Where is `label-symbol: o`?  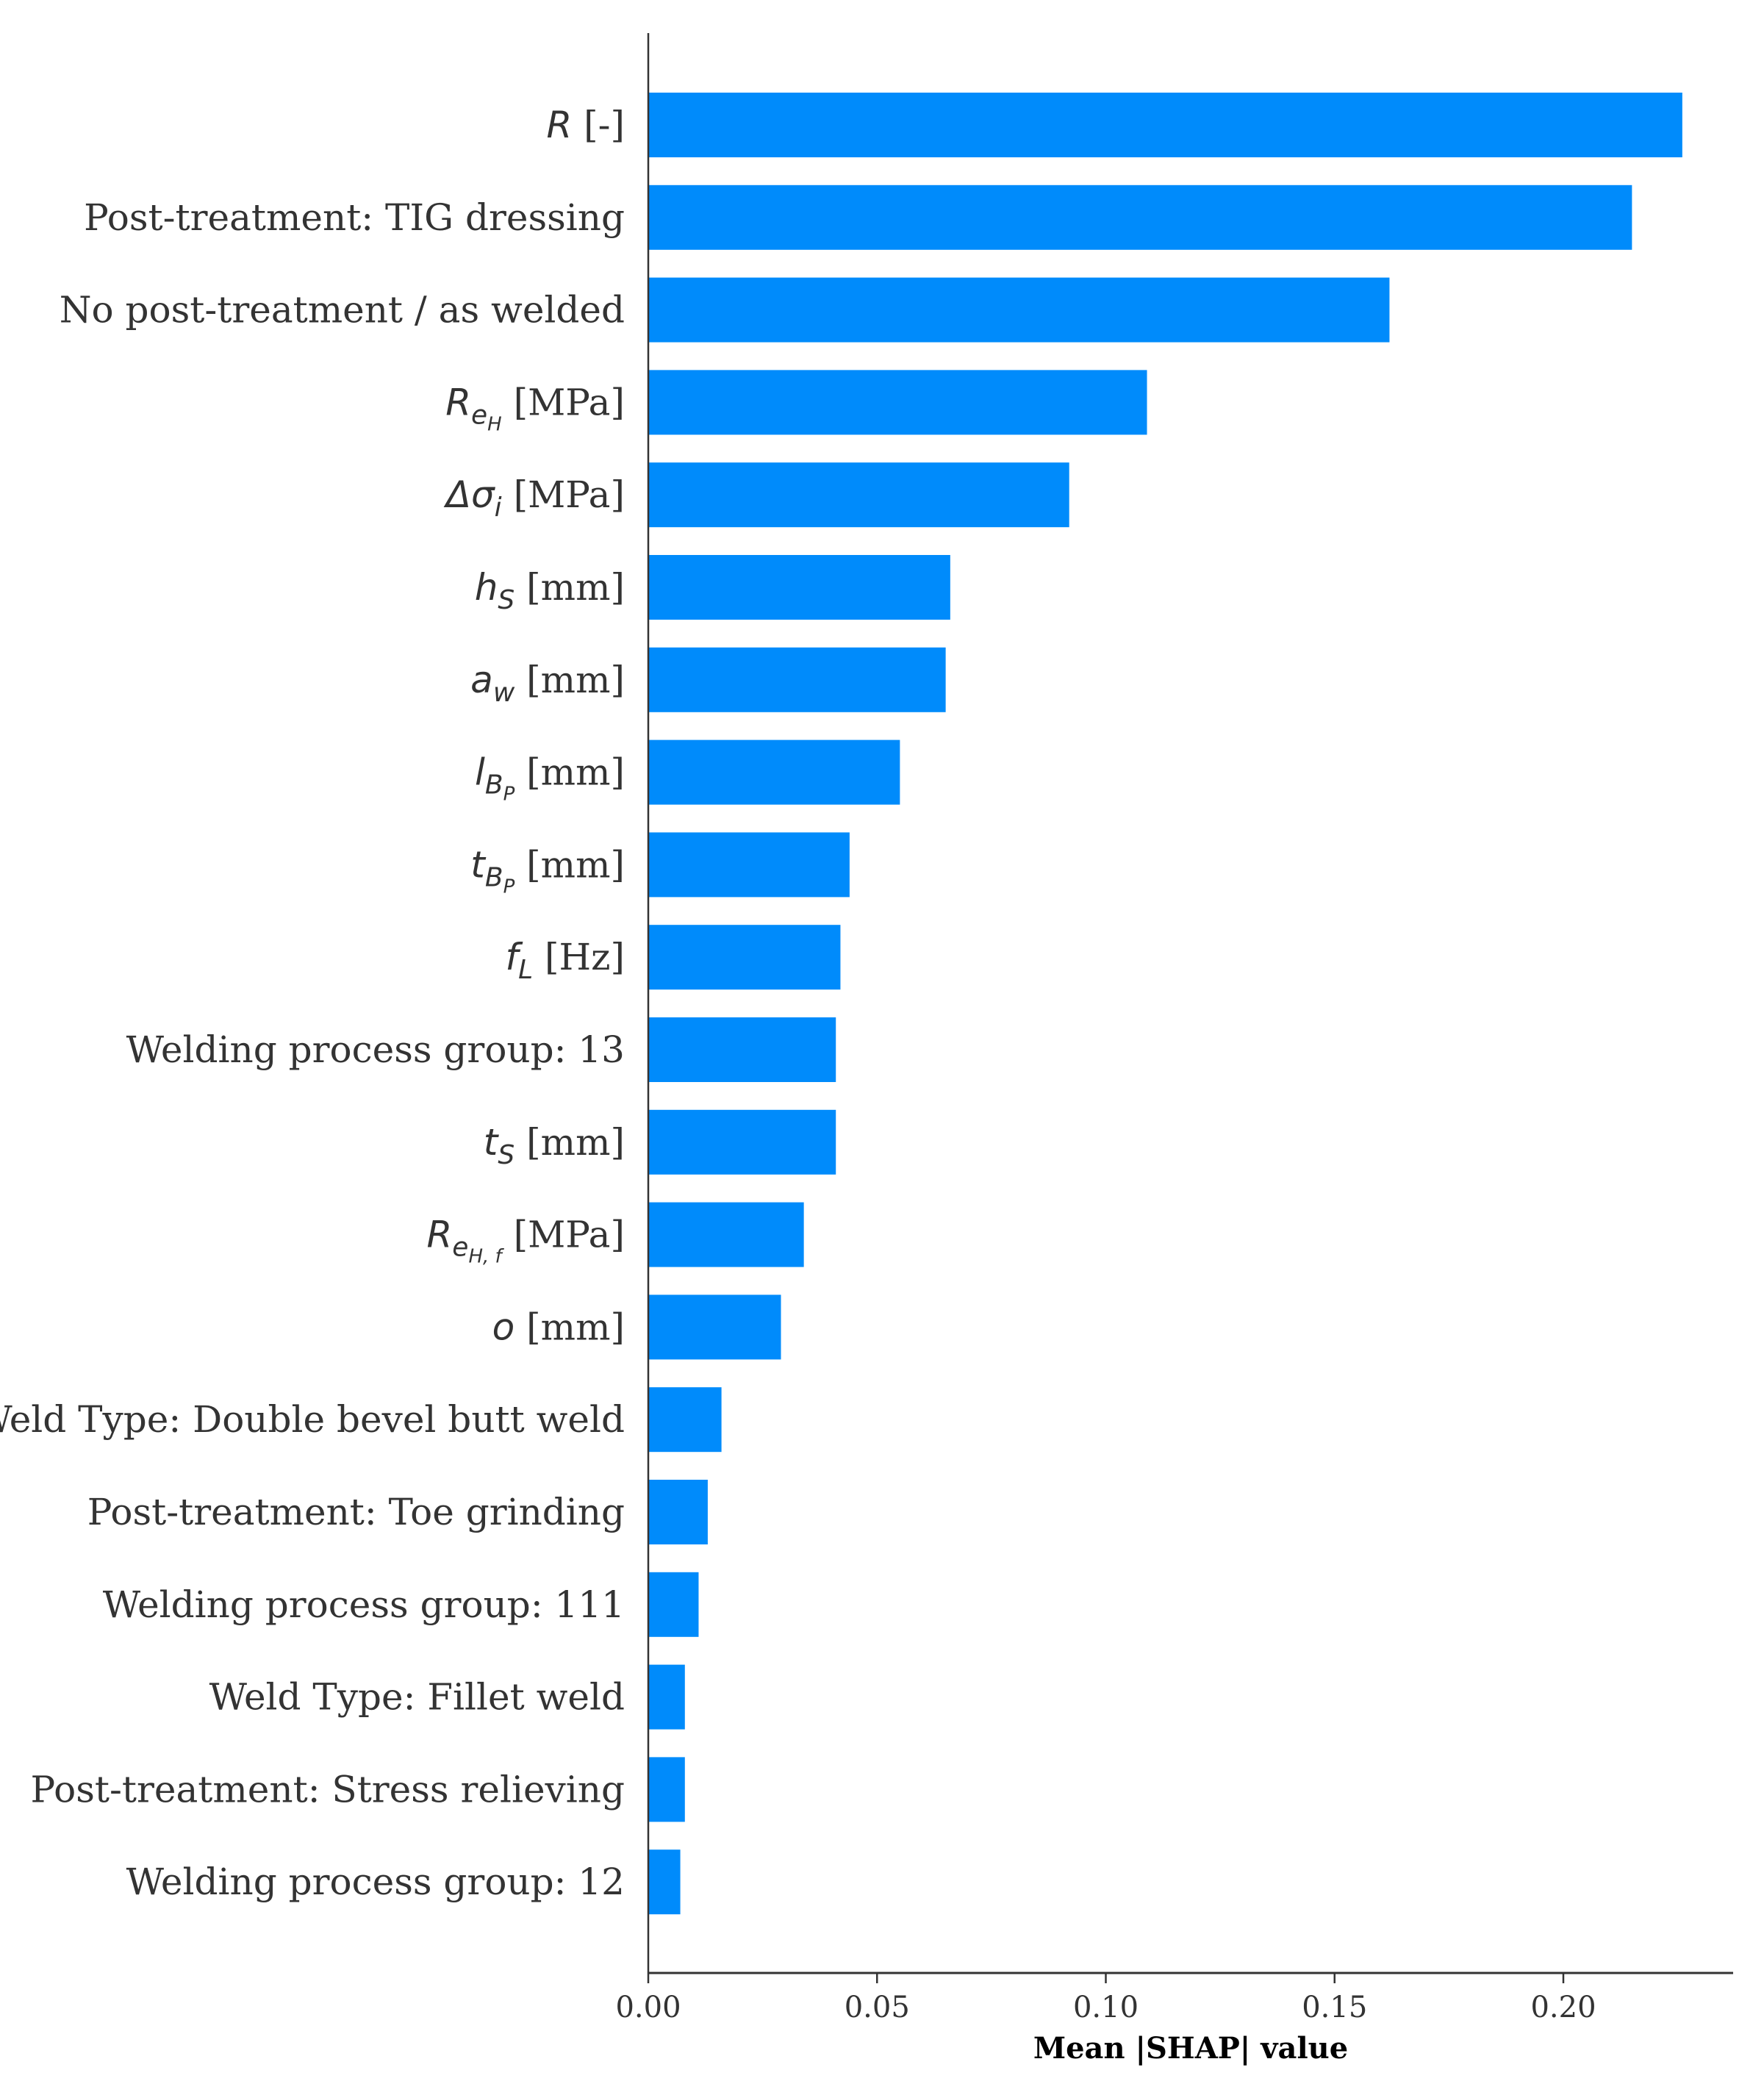
label-symbol: o is located at coordinates (503, 1327).